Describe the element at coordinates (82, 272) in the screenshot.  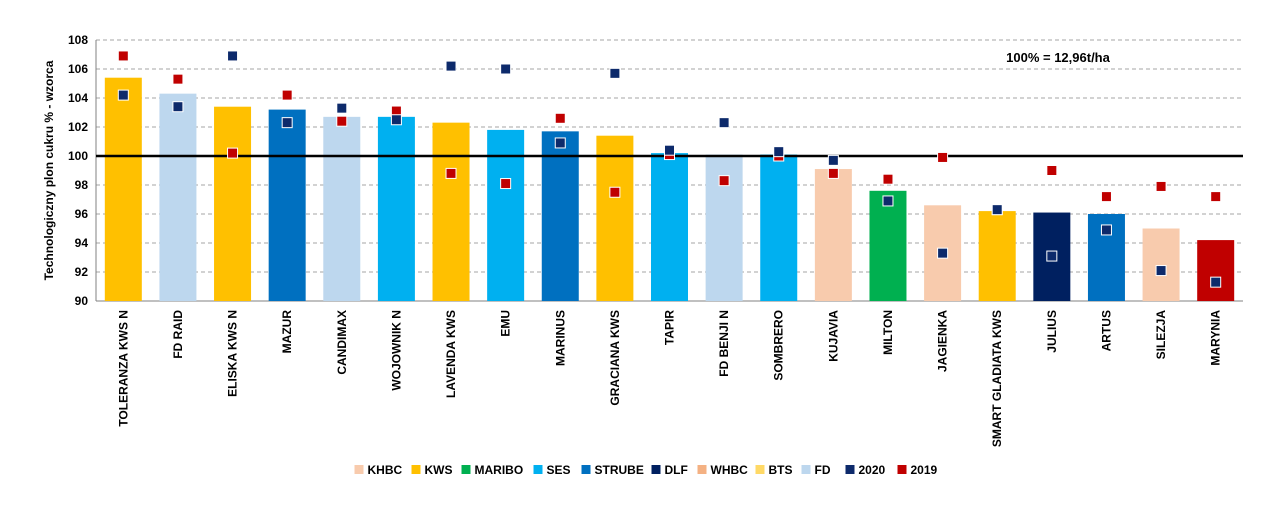
I see `y-tick-label: 92` at that location.